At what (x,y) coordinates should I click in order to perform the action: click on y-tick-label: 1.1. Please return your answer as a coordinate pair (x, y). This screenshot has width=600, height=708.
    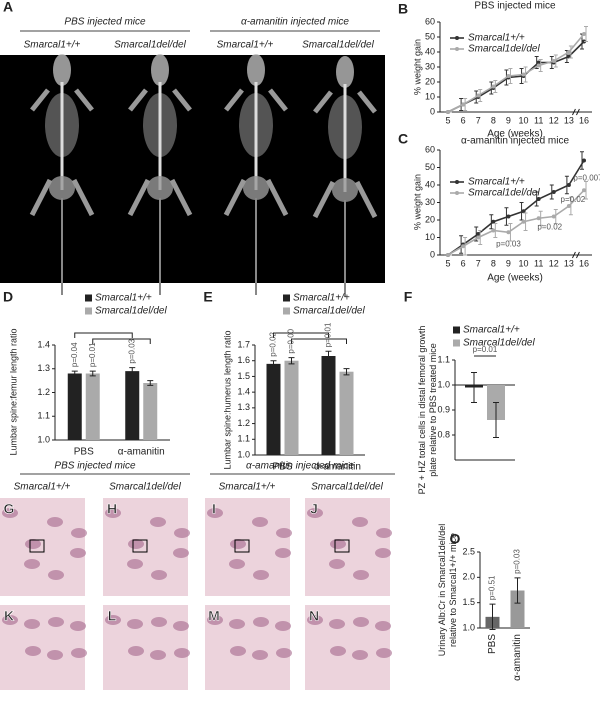
    Looking at the image, I should click on (243, 439).